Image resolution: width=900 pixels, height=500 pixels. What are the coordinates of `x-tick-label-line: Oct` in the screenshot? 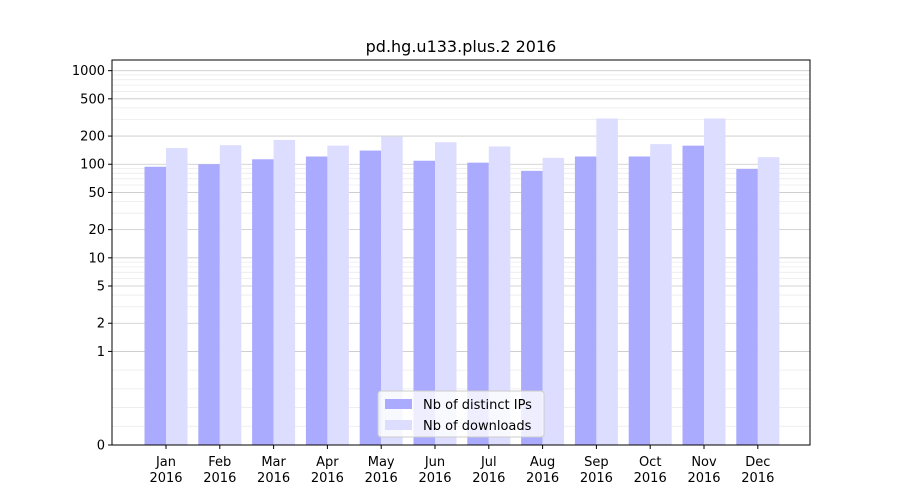 It's located at (650, 462).